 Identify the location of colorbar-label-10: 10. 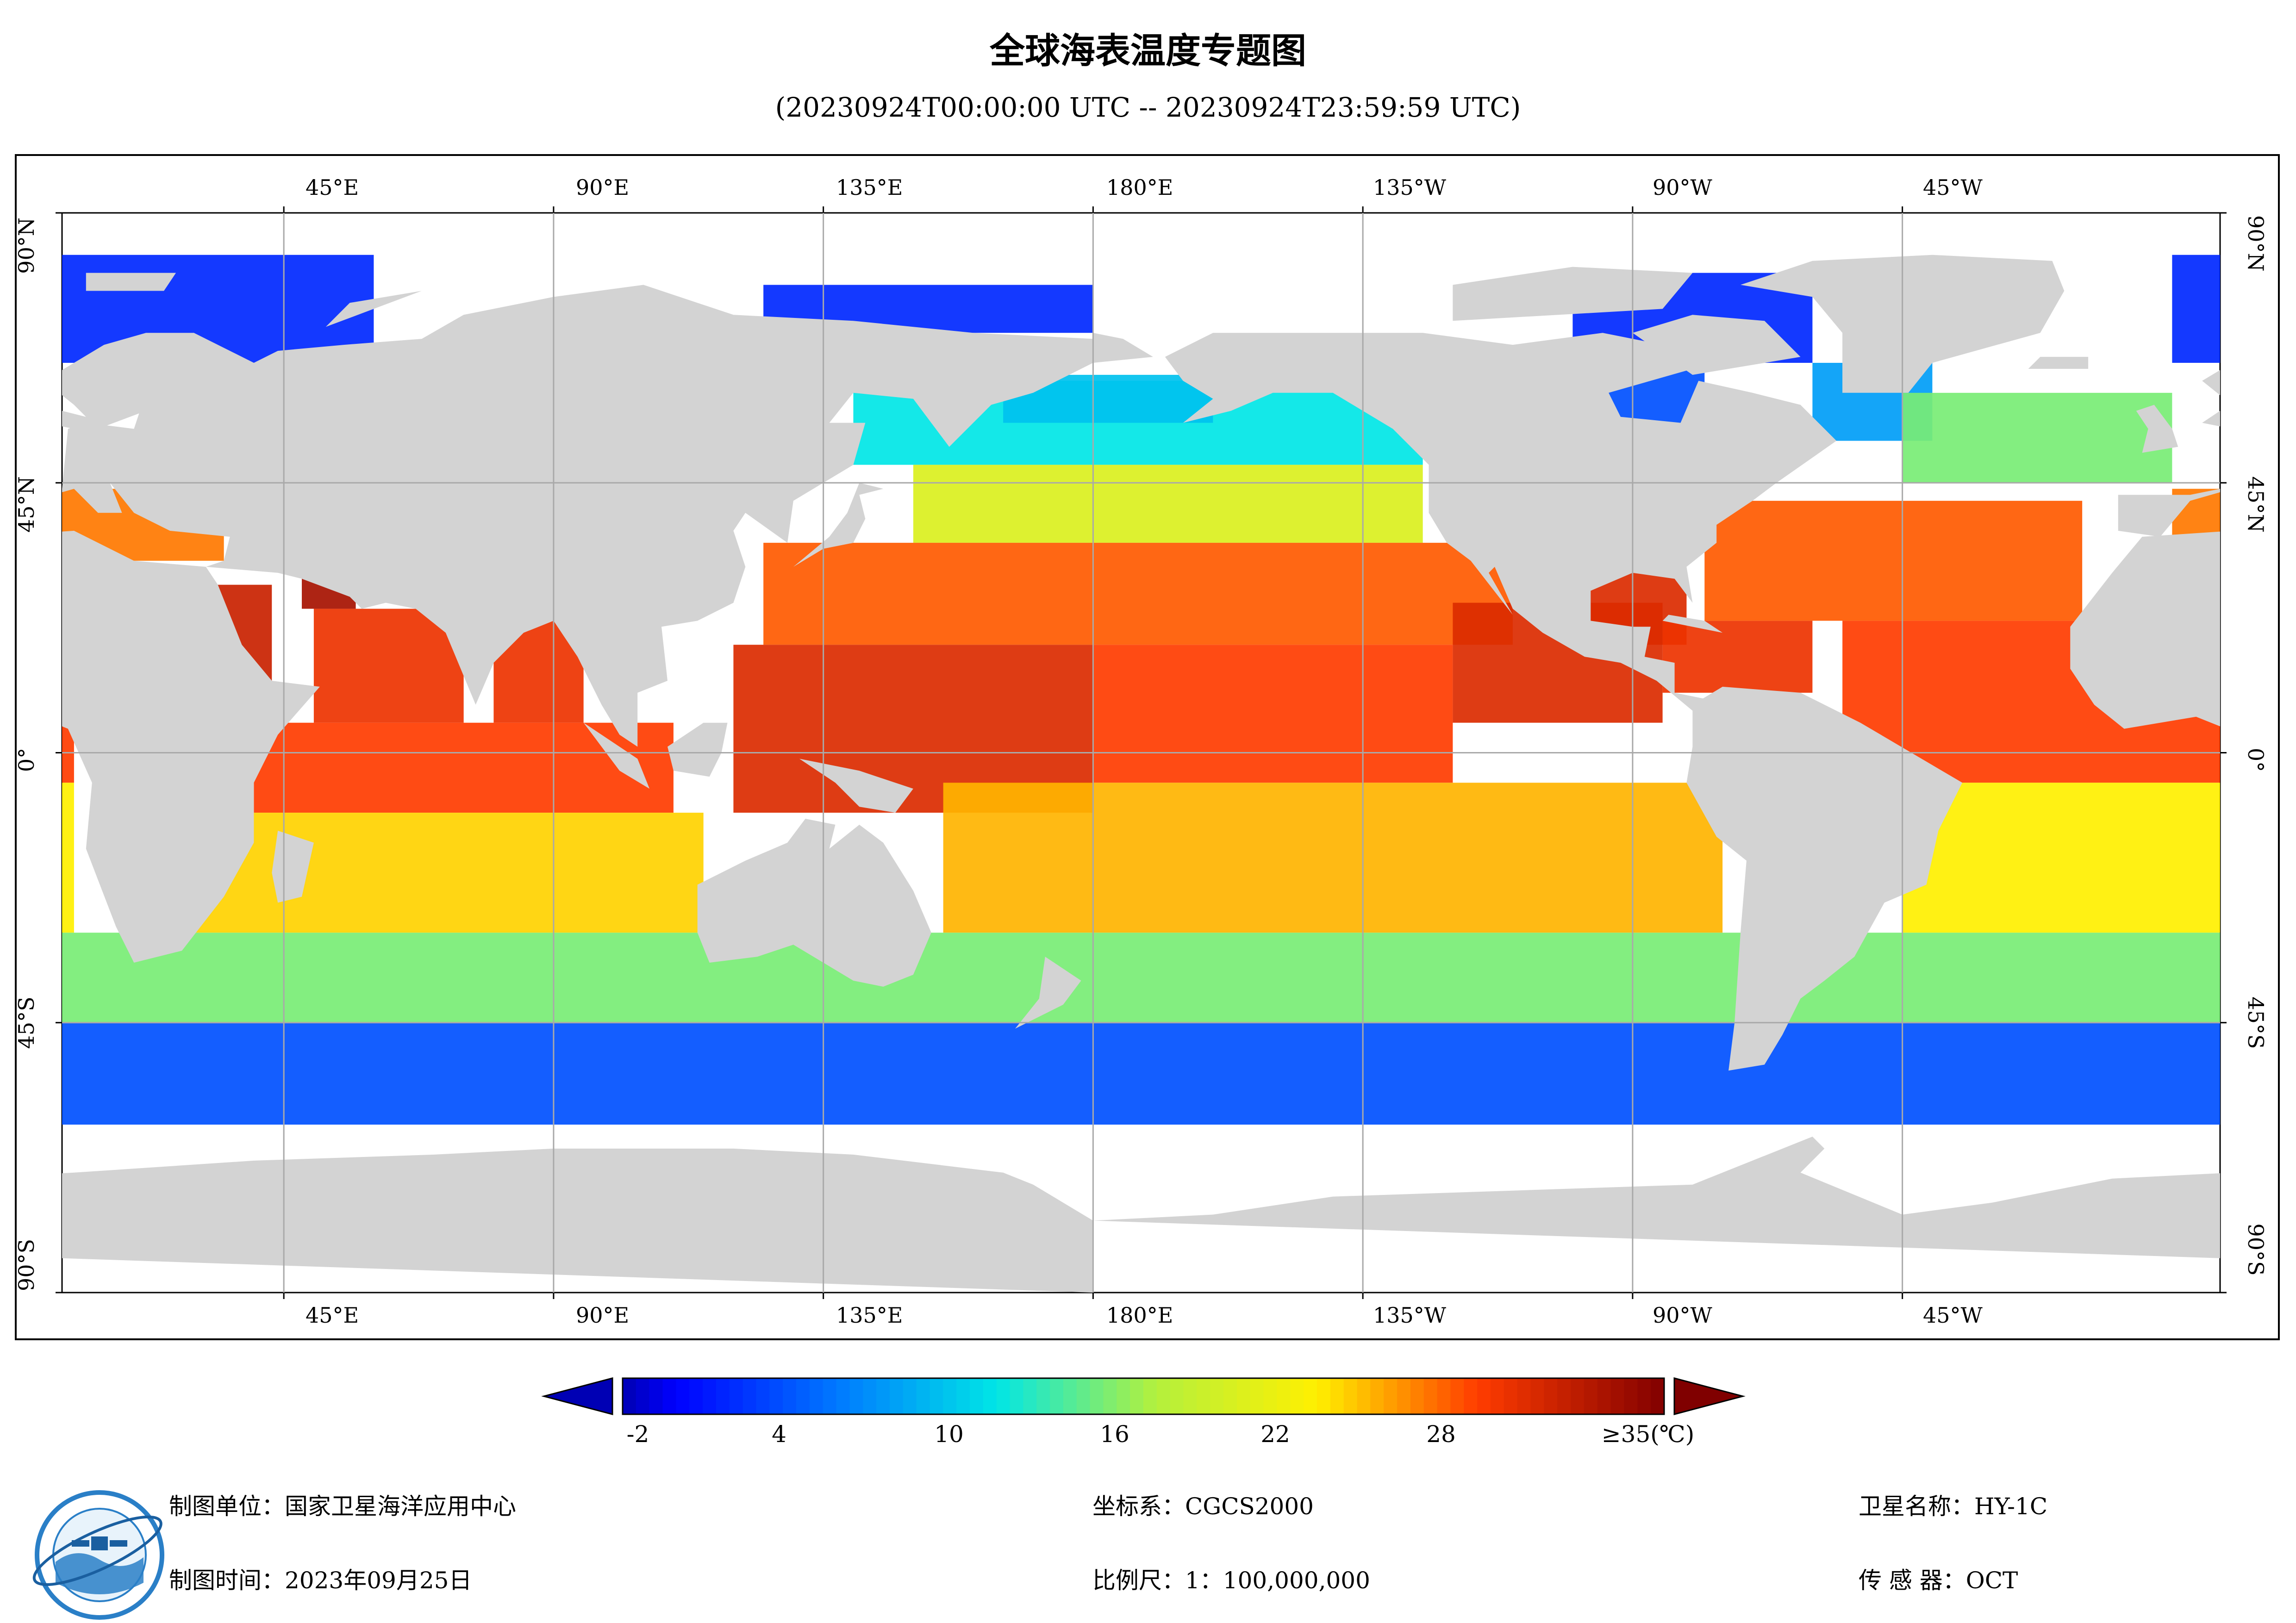
(949, 1434).